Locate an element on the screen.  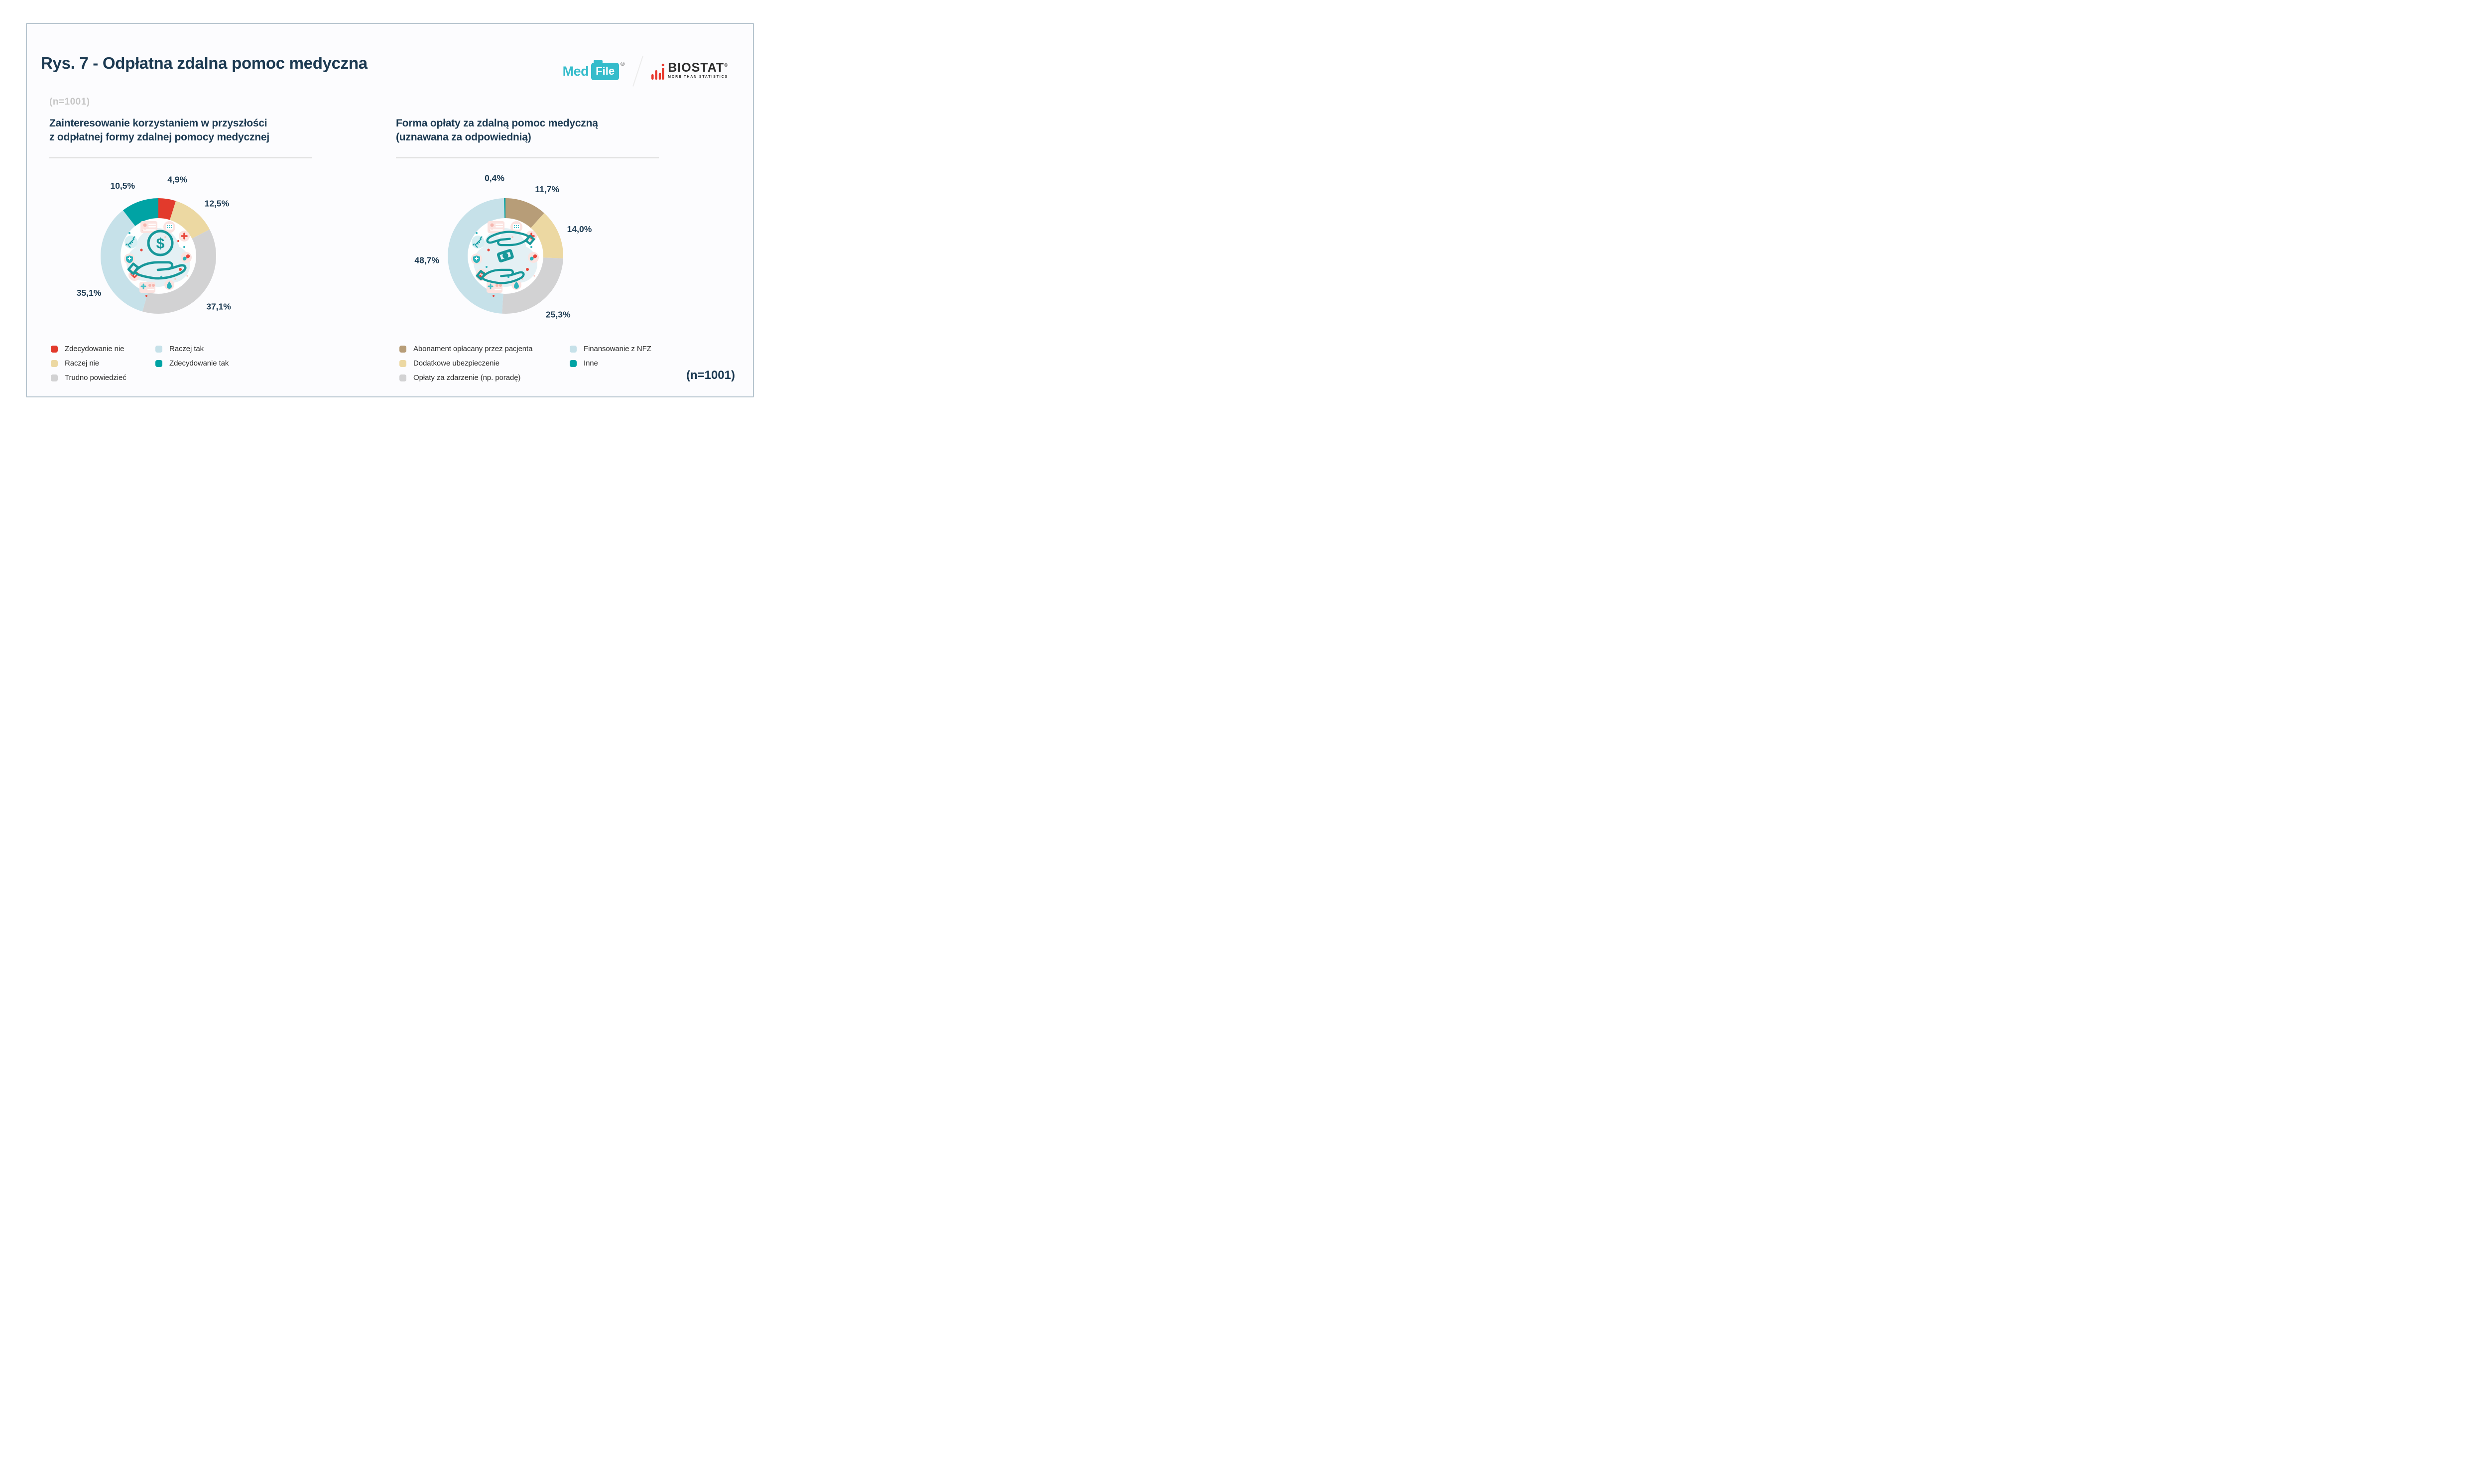
legend-item: Zdecydowanie tak is located at coordinates (192, 363).